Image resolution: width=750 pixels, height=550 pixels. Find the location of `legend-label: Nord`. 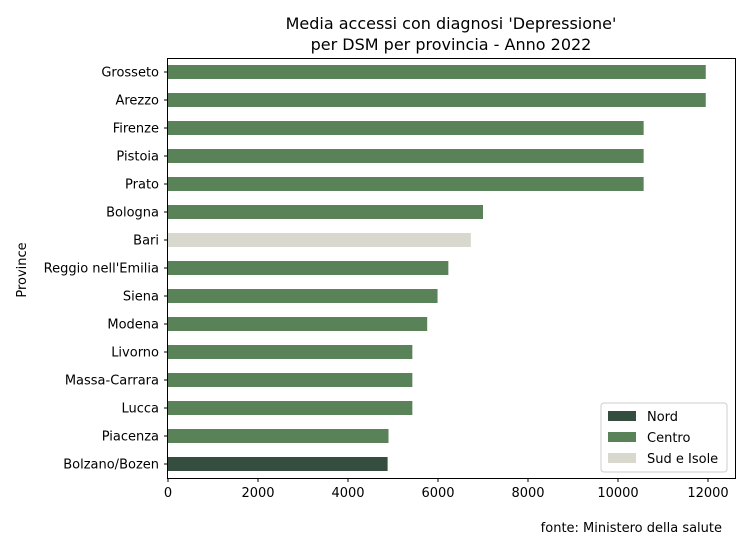

legend-label: Nord is located at coordinates (662, 417).